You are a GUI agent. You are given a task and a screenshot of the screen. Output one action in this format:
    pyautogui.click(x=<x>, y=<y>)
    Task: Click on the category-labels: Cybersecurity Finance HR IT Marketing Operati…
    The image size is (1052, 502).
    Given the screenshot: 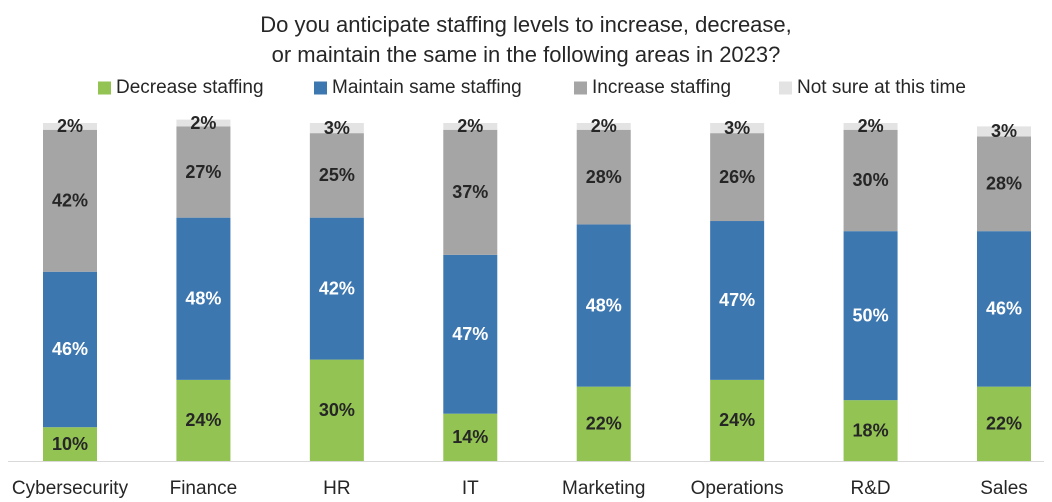 What is the action you would take?
    pyautogui.click(x=520, y=488)
    